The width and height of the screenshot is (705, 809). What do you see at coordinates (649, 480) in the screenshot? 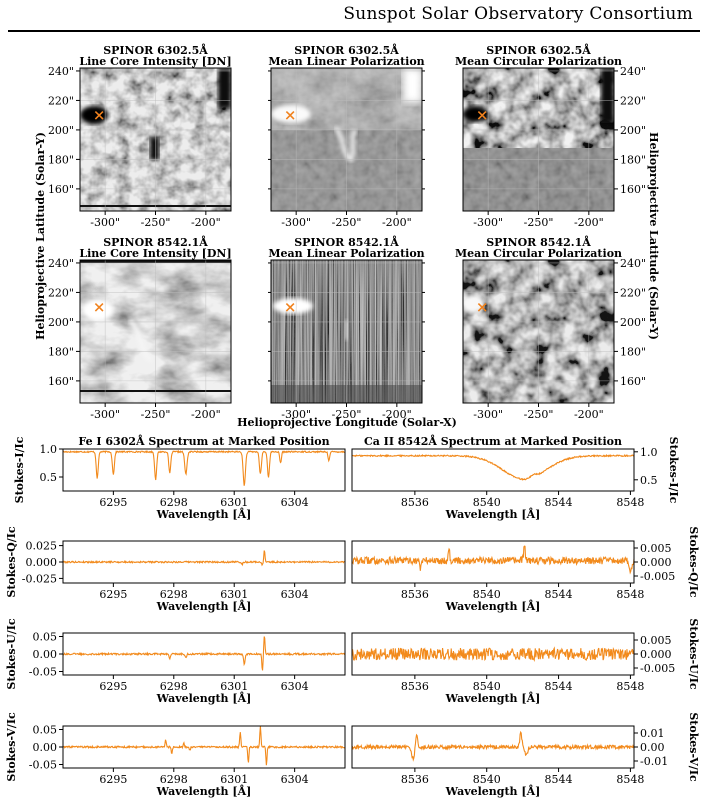
I see `y-tick-label: 0.5` at bounding box center [649, 480].